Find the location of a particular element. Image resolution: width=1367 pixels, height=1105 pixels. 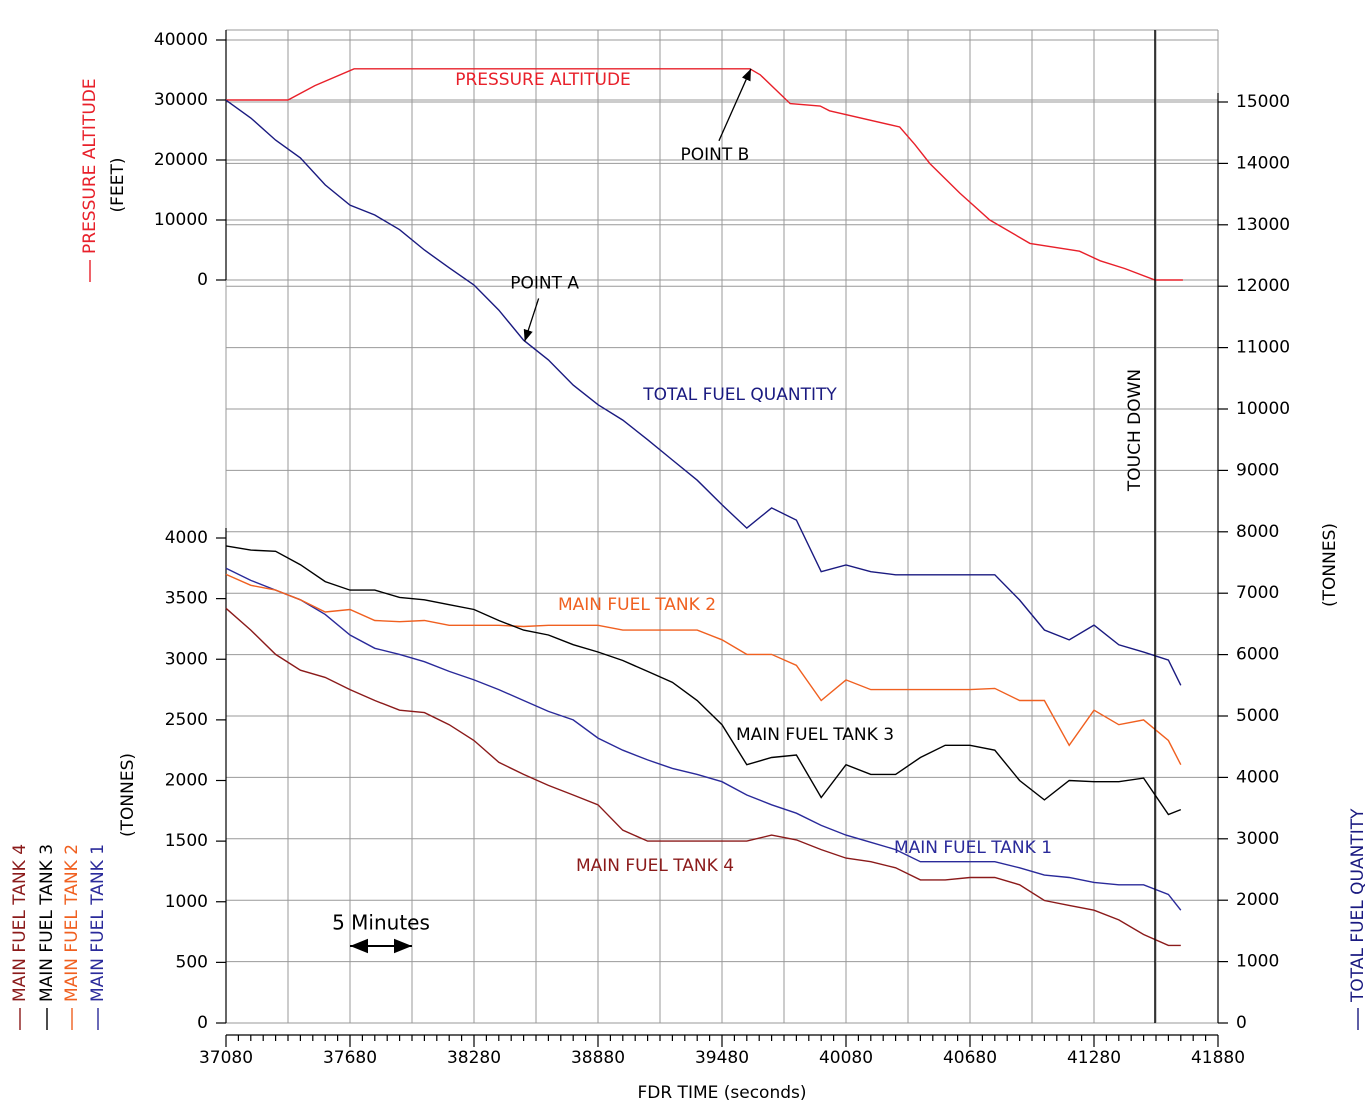

y-tick-label: 4000 is located at coordinates (186, 538).